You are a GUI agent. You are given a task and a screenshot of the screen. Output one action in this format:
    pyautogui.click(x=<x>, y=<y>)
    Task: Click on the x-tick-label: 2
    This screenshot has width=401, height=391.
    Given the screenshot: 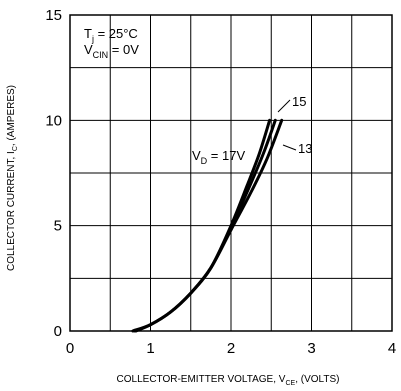 What is the action you would take?
    pyautogui.click(x=231, y=348)
    